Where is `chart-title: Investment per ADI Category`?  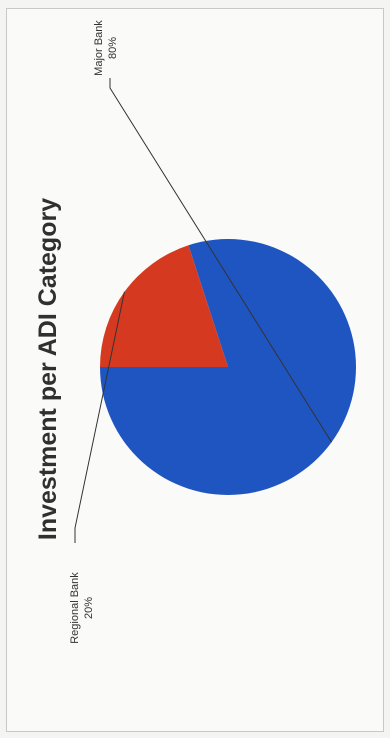
chart-title: Investment per ADI Category is located at coordinates (48, 369).